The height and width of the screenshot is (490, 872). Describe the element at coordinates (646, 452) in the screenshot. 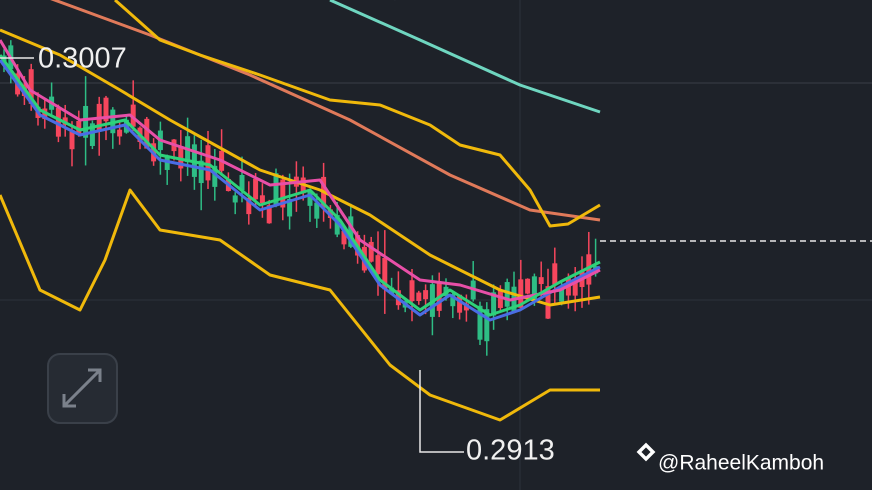

I see `watermark-icon` at that location.